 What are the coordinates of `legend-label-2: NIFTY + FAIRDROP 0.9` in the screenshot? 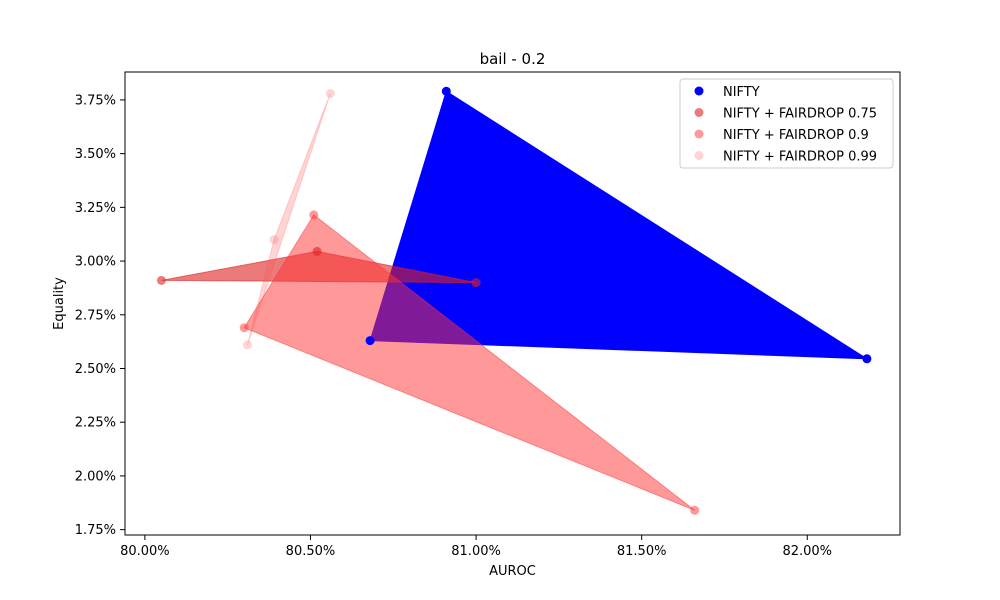 It's located at (796, 135).